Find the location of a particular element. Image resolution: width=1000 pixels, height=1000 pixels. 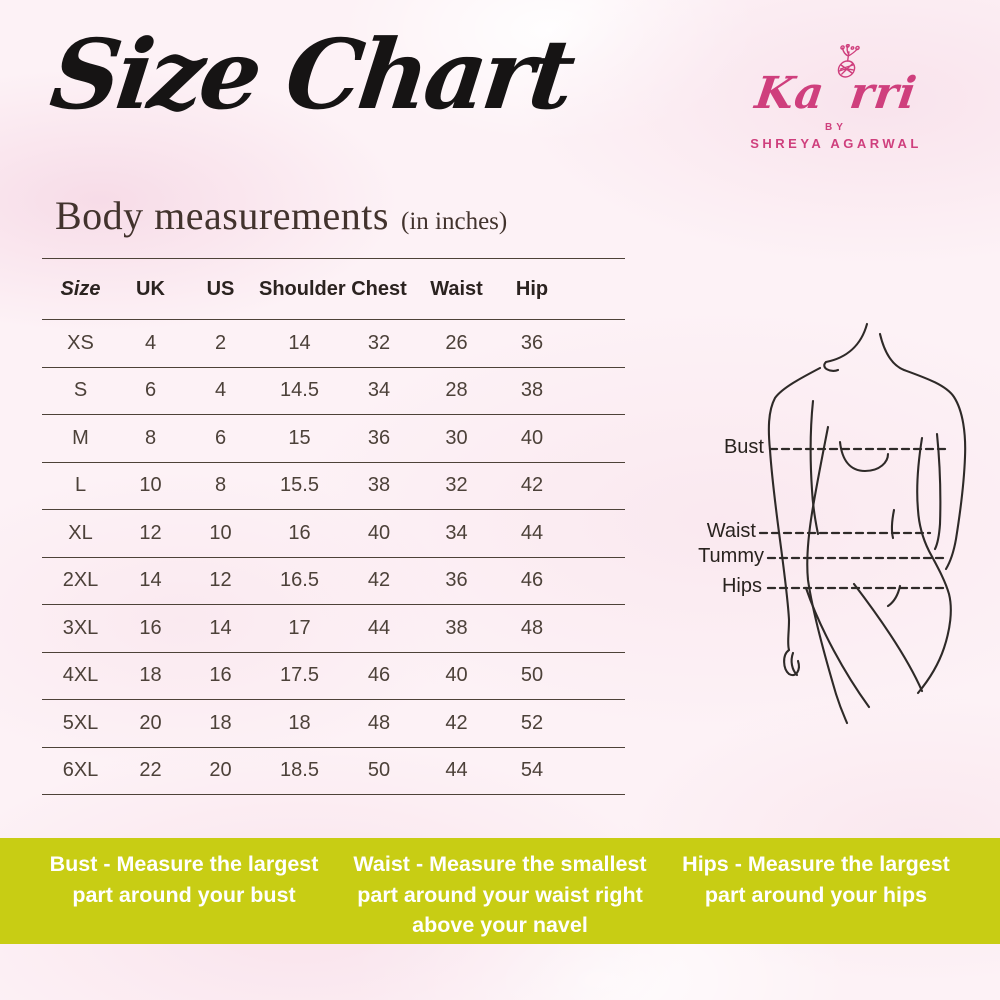

table-row: 4XL 18 16 17.5 46 40 50 is located at coordinates (333, 676).